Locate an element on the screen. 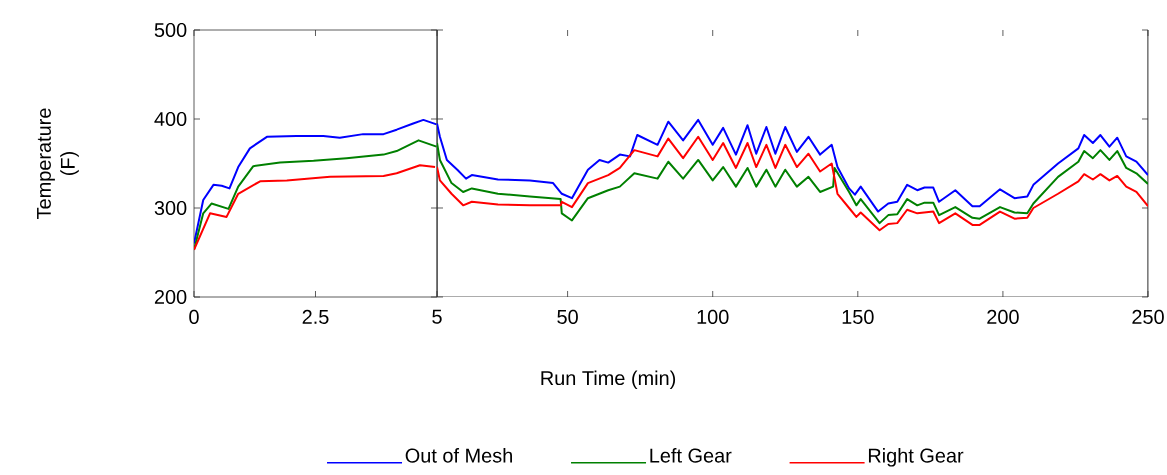  y-axis-title: Temperature (F) is located at coordinates (58, 163).